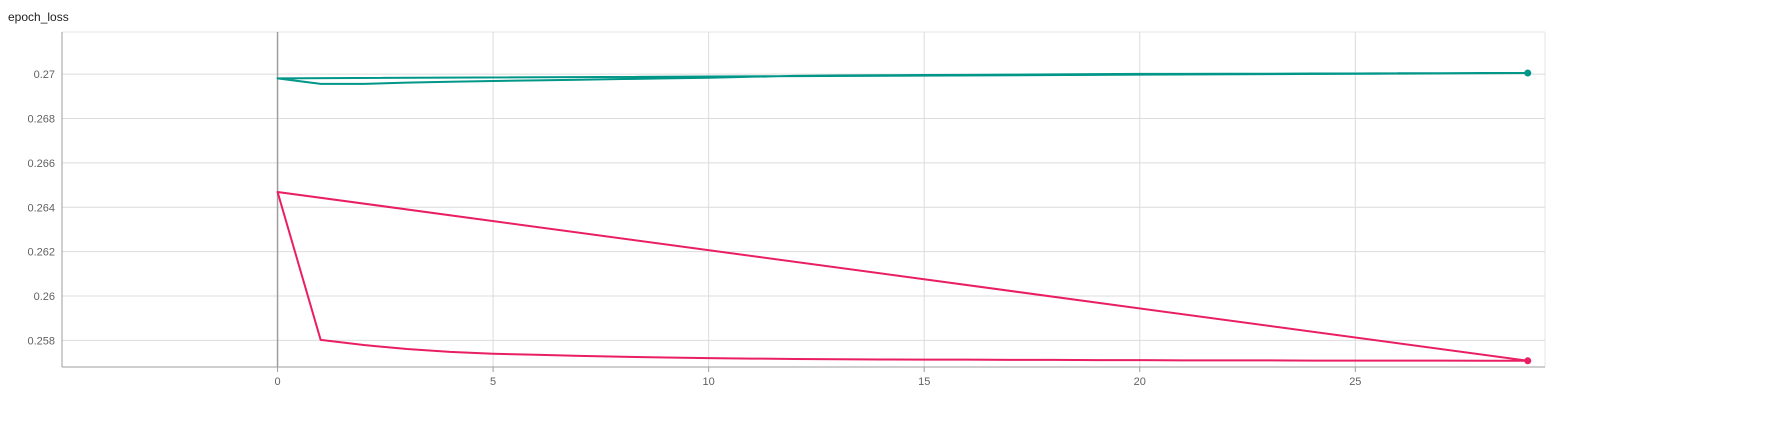 This screenshot has height=438, width=1777. I want to click on x-tick-label: 20, so click(1140, 382).